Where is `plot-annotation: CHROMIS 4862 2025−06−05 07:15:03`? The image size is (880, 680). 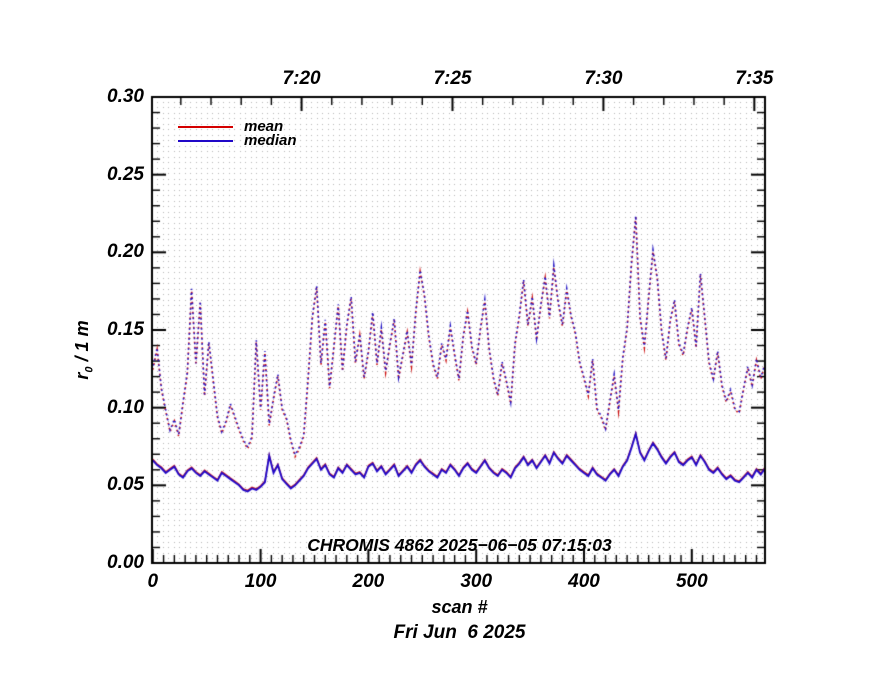 plot-annotation: CHROMIS 4862 2025−06−05 07:15:03 is located at coordinates (459, 545).